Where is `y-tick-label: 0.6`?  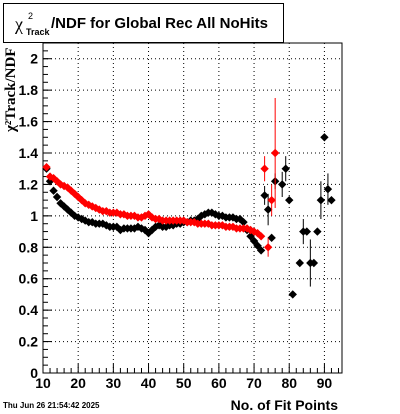 y-tick-label: 0.6 is located at coordinates (29, 279).